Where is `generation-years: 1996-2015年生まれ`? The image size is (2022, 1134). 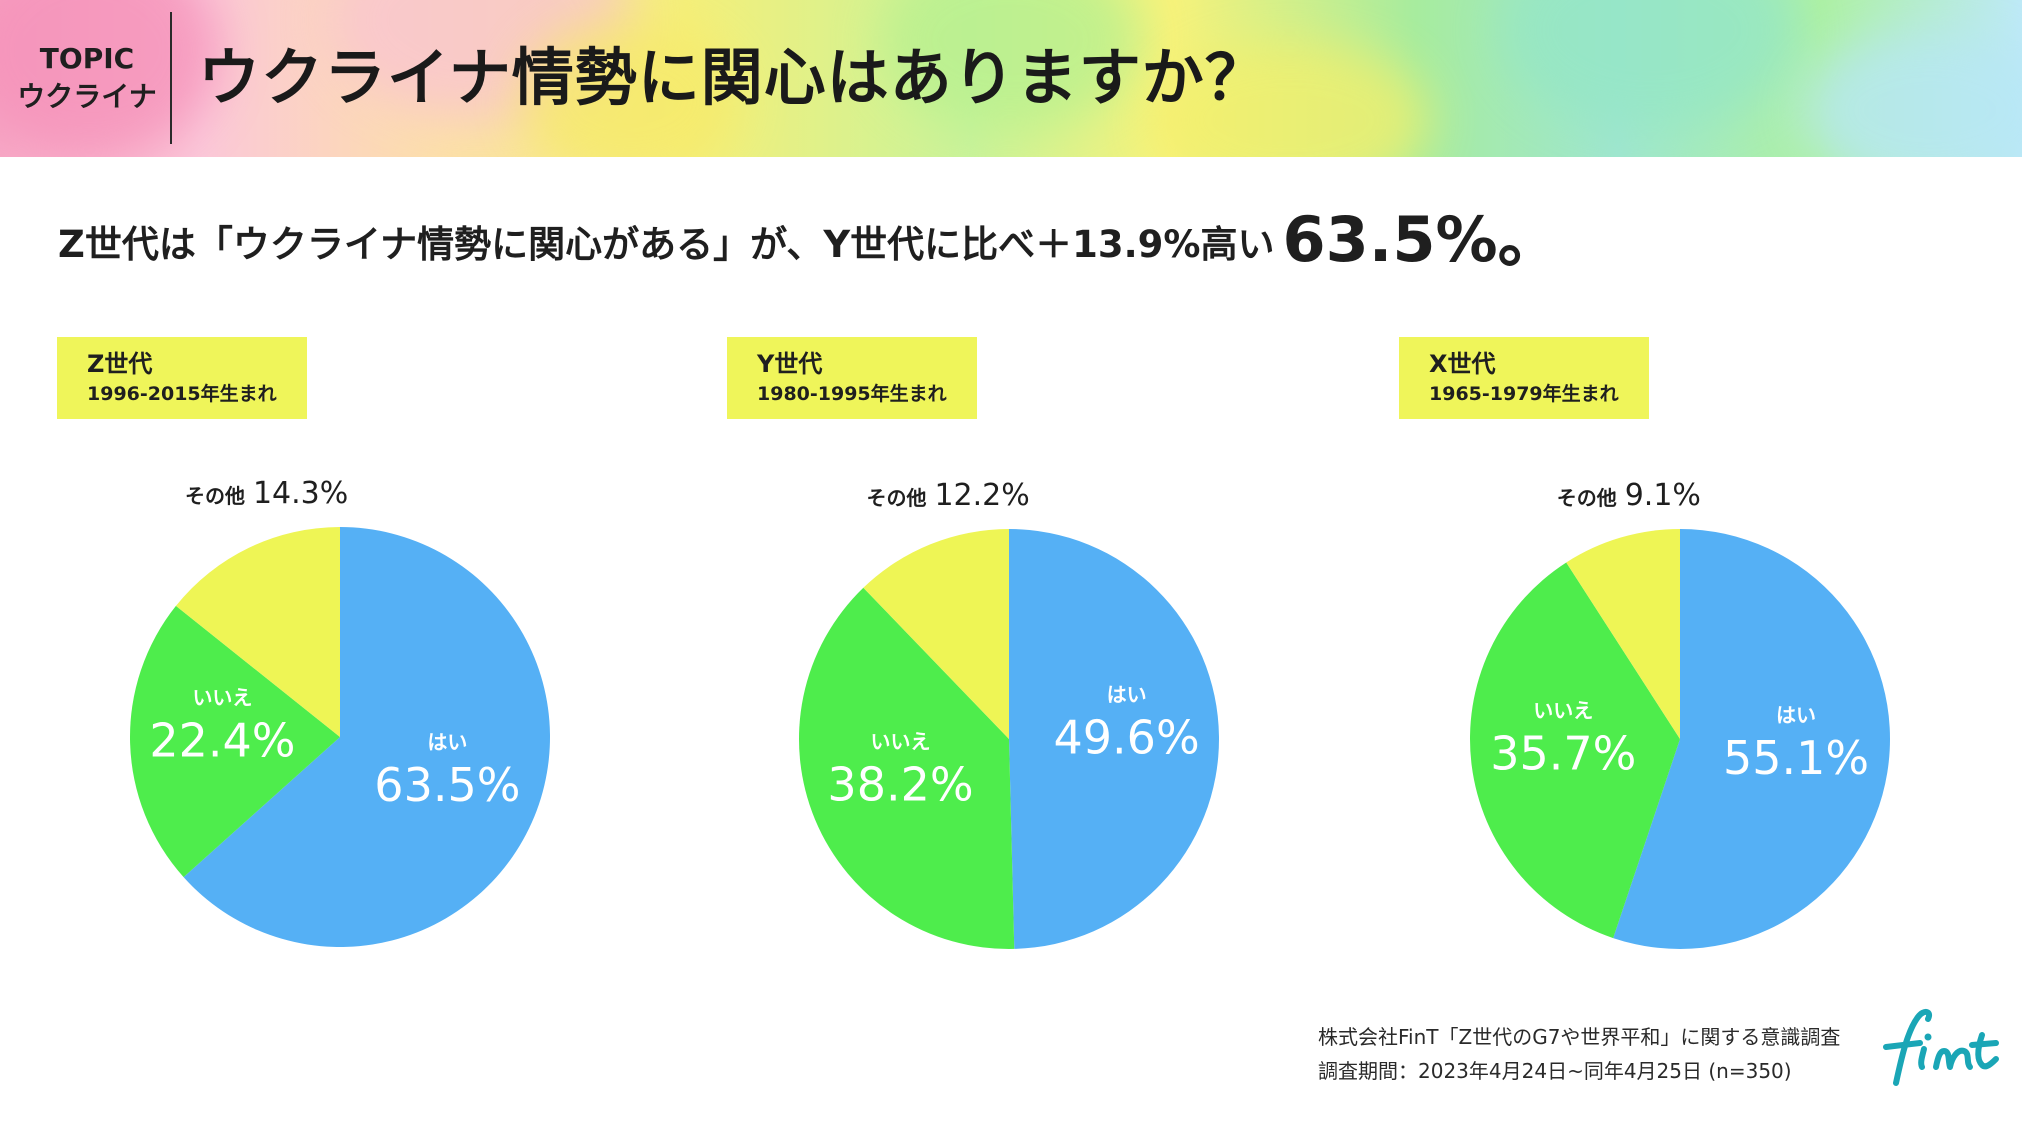
generation-years: 1996-2015年生まれ is located at coordinates (182, 394).